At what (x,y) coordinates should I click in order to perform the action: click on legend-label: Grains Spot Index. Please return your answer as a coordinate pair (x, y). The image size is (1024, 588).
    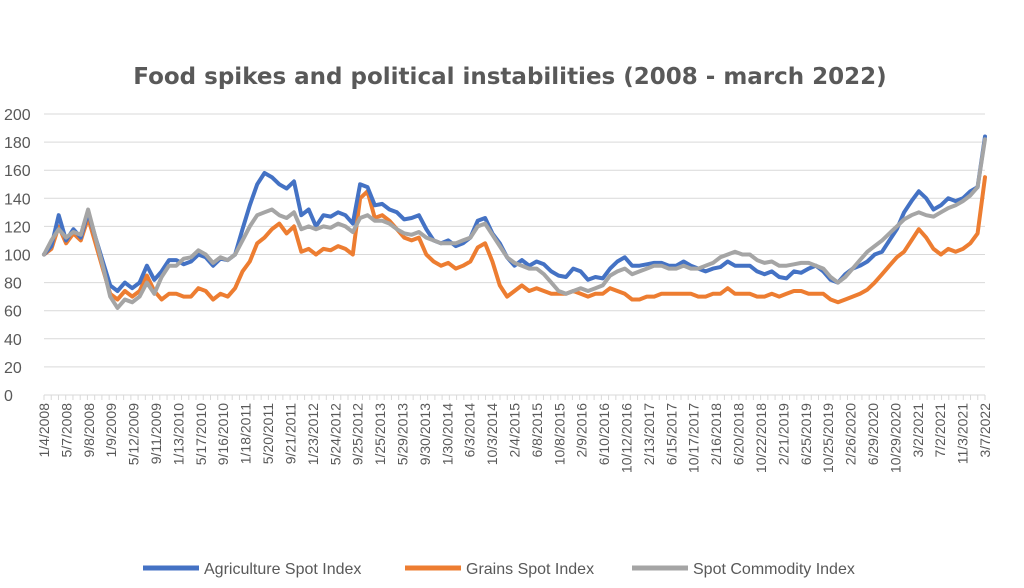
    Looking at the image, I should click on (530, 569).